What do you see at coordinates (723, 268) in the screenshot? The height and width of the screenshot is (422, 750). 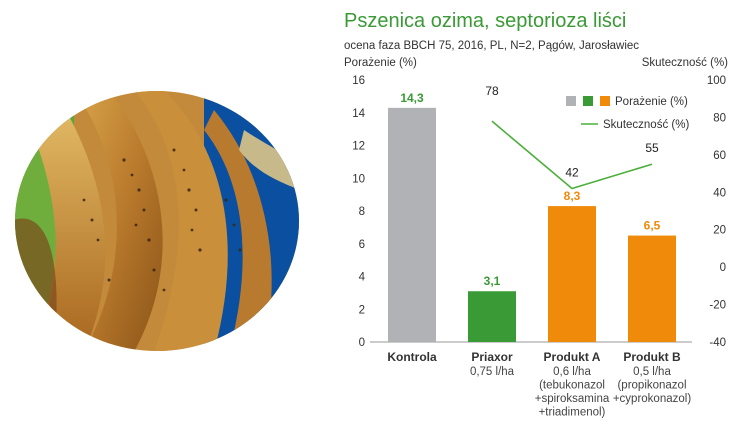 I see `right-tick-label: 0` at bounding box center [723, 268].